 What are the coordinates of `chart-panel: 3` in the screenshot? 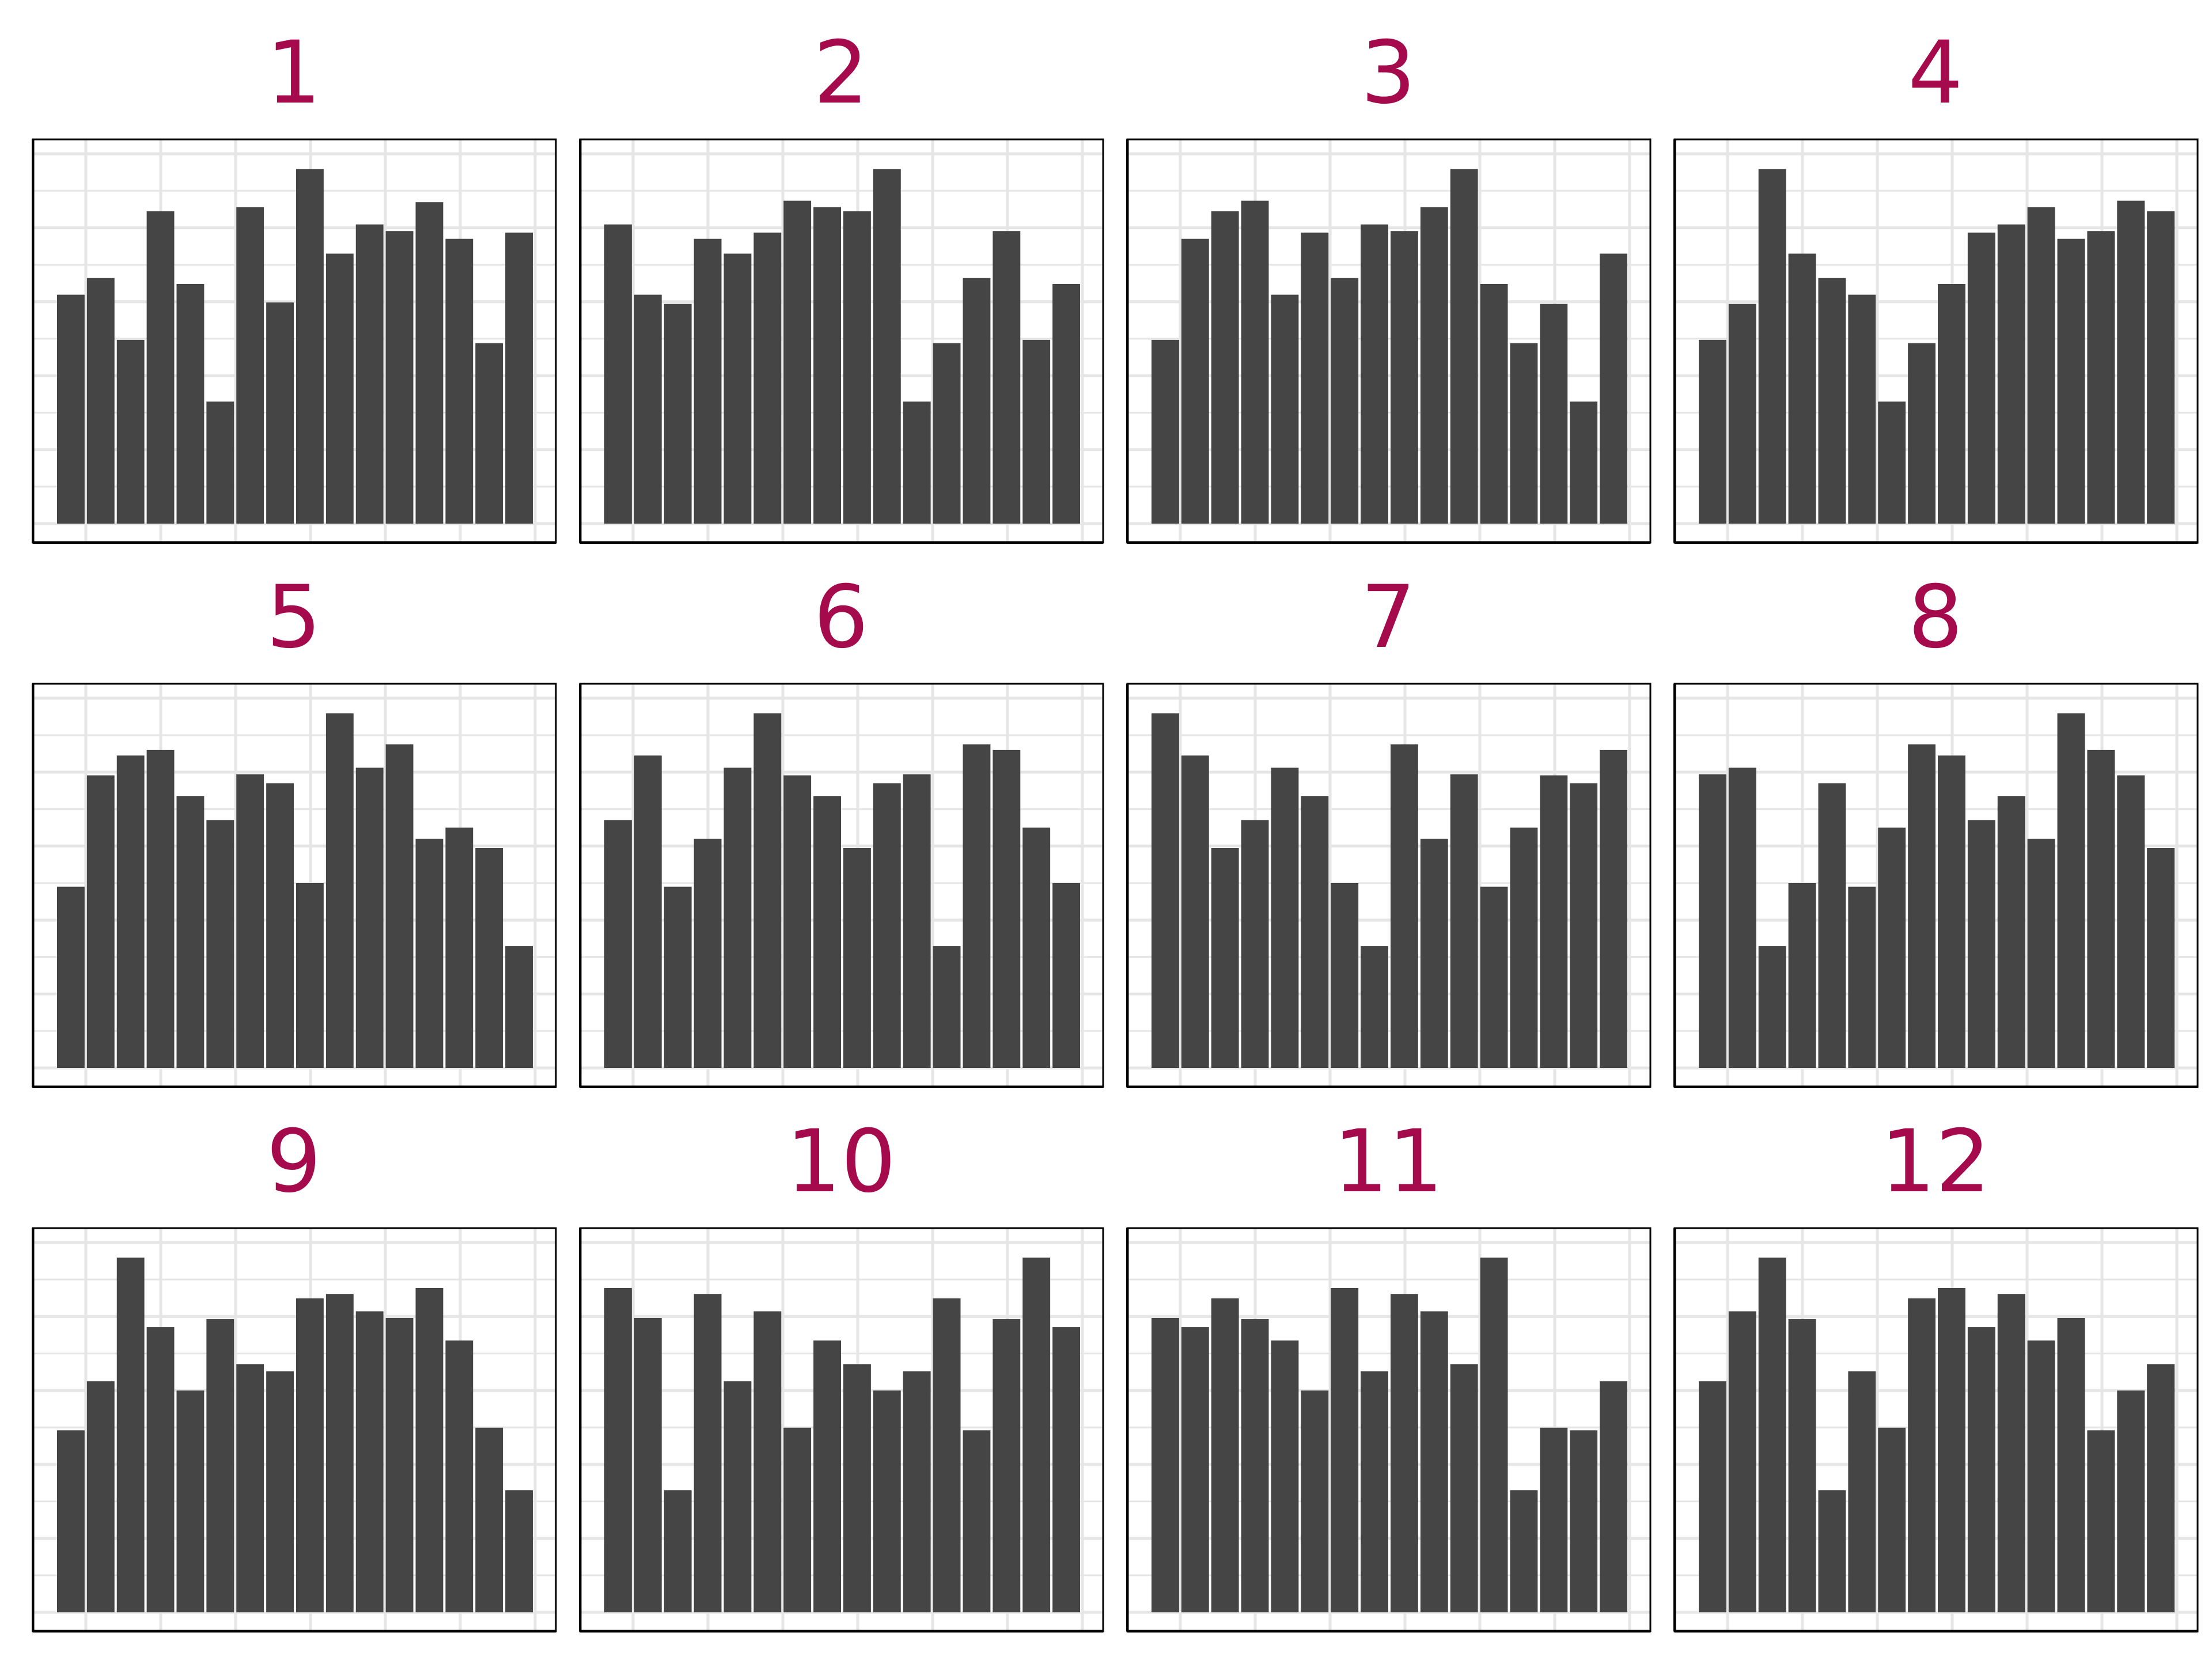 It's located at (1389, 272).